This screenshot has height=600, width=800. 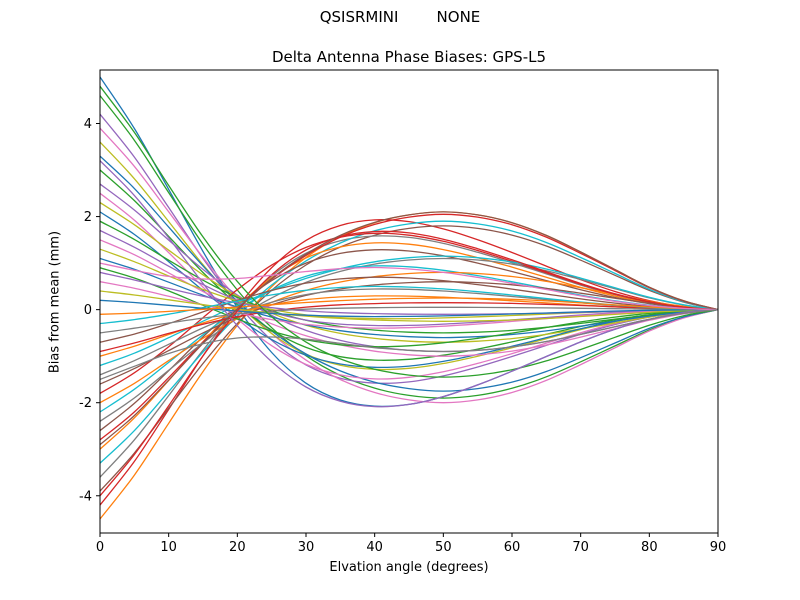 I want to click on x-tick-label: 40, so click(x=374, y=547).